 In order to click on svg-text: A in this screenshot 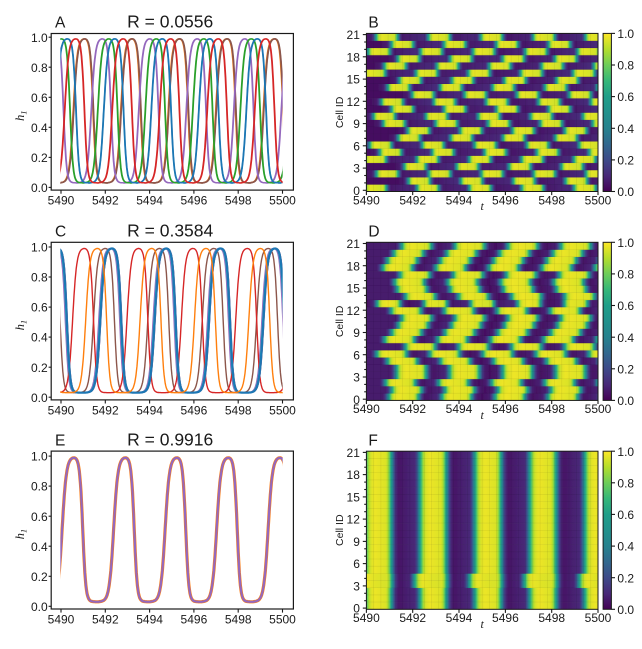, I will do `click(60, 23)`.